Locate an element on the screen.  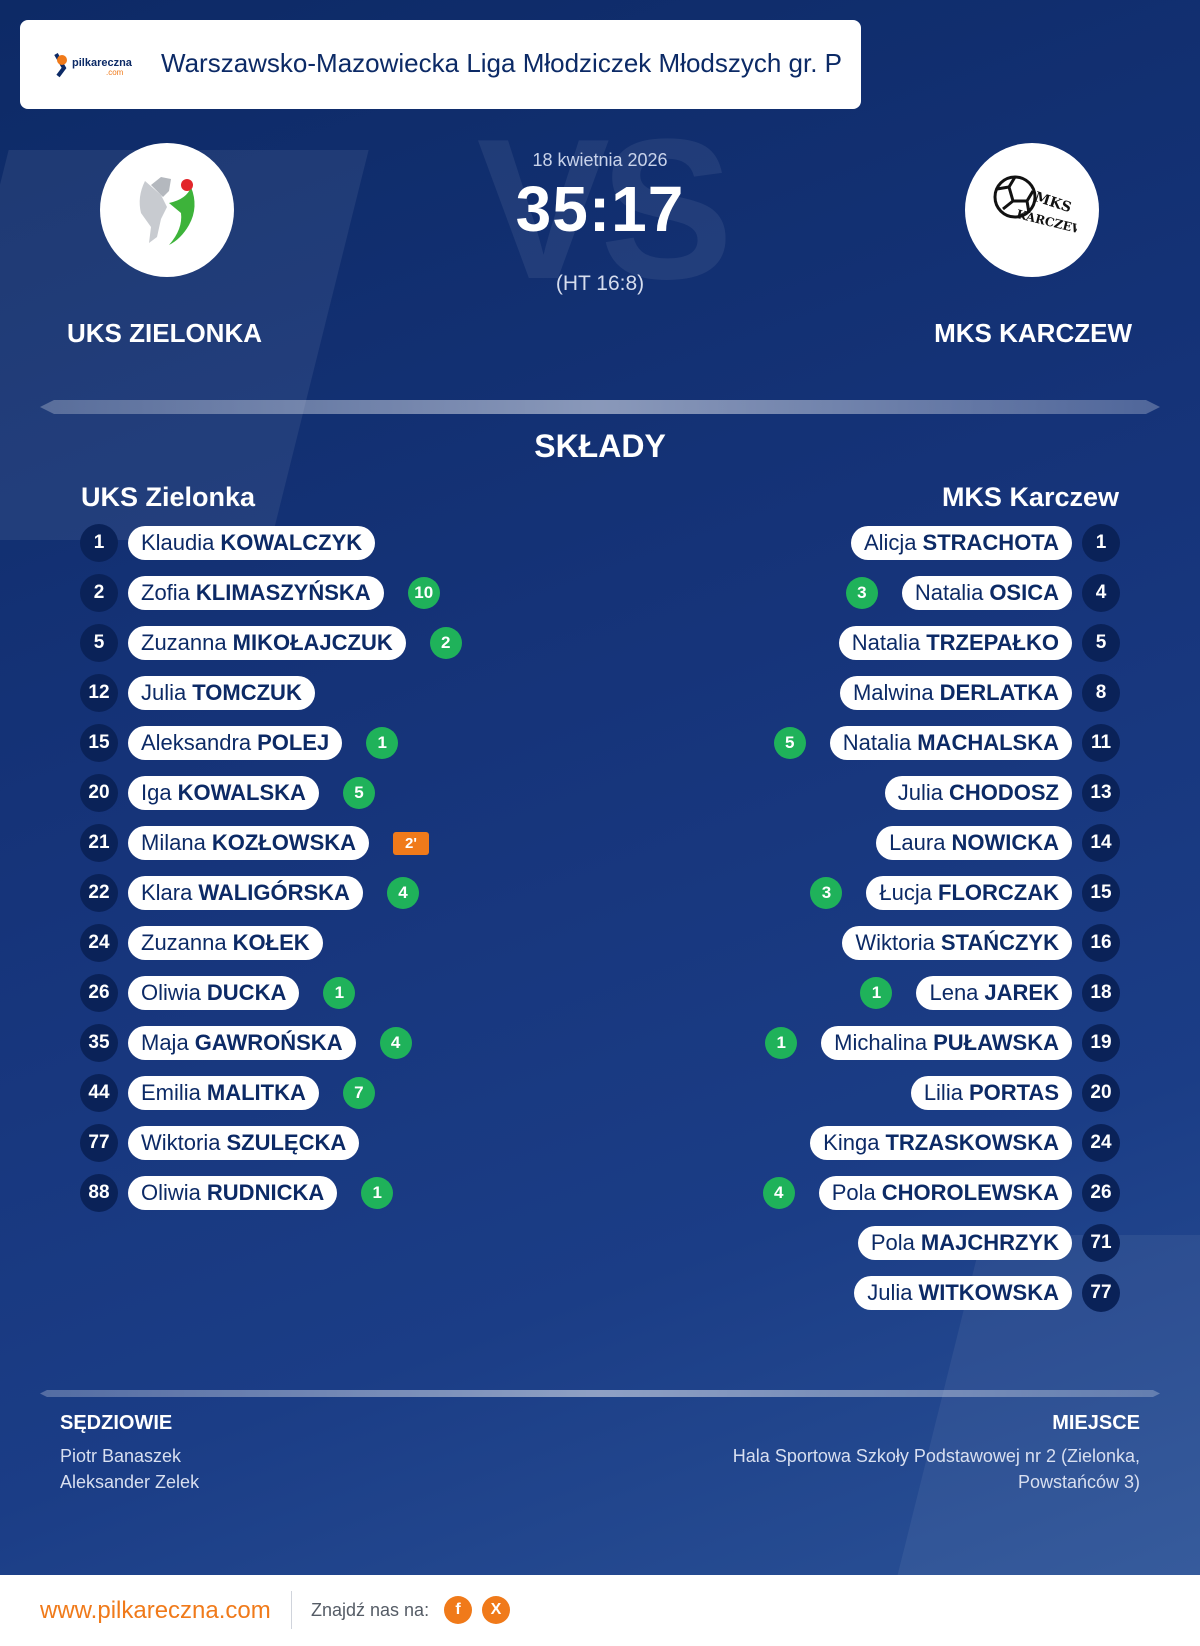
player-name: Malwina DERLATKA is located at coordinates (955, 693).